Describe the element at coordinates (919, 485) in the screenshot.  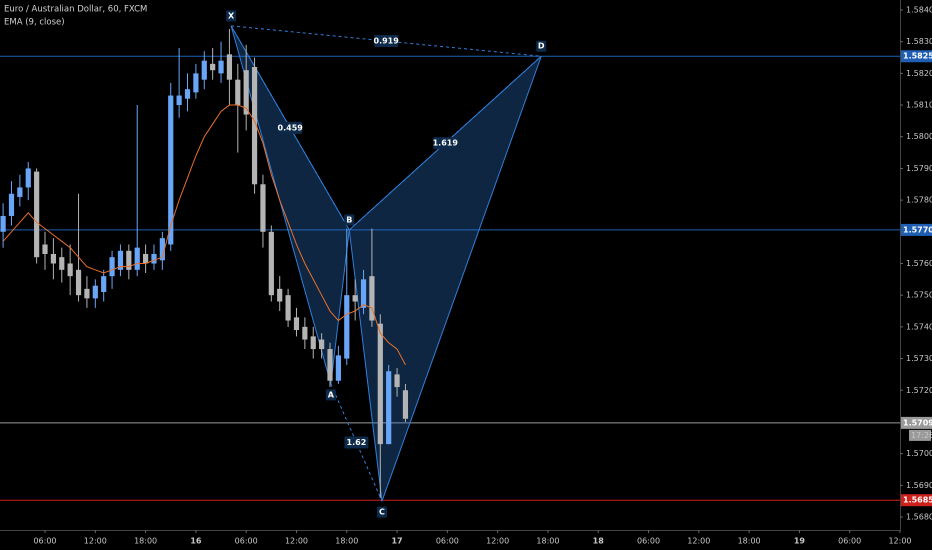
I see `y-tick-label: 1.56900` at that location.